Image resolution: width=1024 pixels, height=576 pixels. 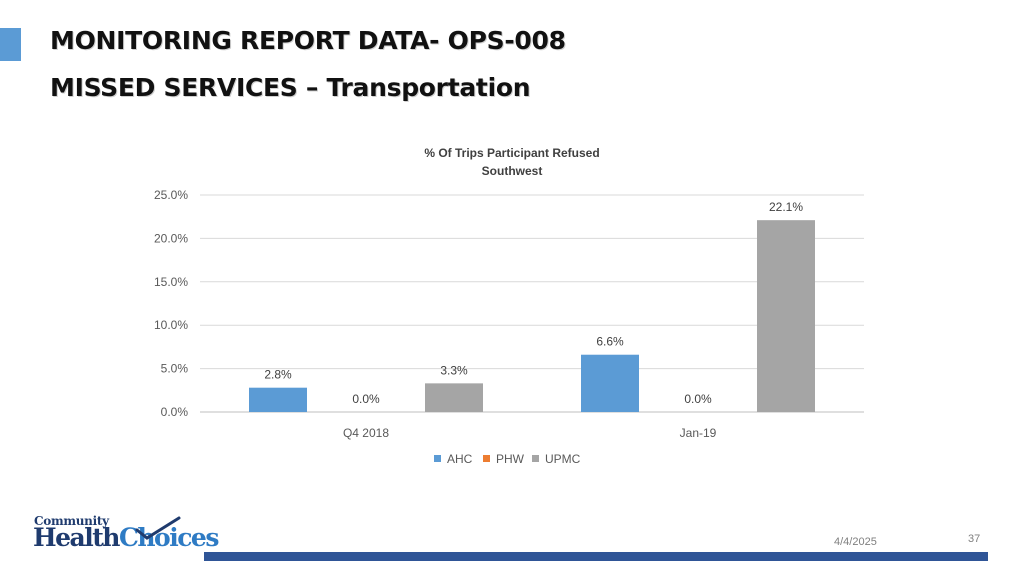 I want to click on community-health-choices-logo: Community HealthChoices, so click(x=126, y=538).